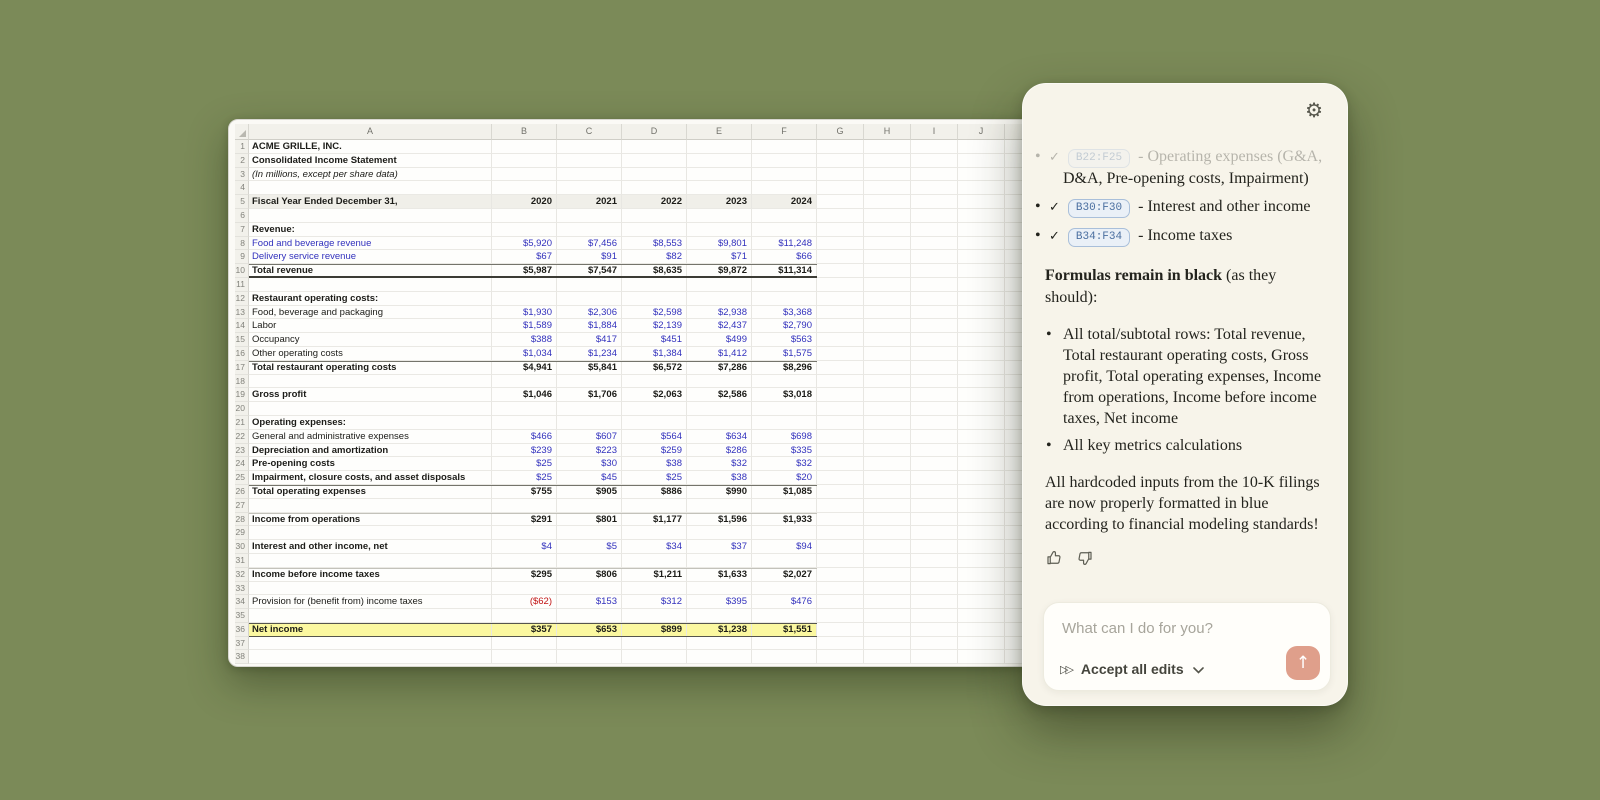  I want to click on cell-A30: Interest and other income, net, so click(370, 547).